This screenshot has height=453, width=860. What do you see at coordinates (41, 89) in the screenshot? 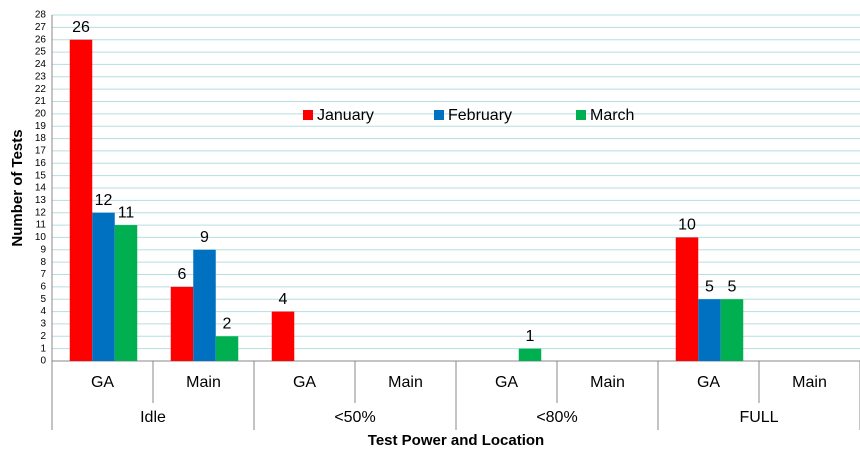
I see `y-tick-label: 22` at bounding box center [41, 89].